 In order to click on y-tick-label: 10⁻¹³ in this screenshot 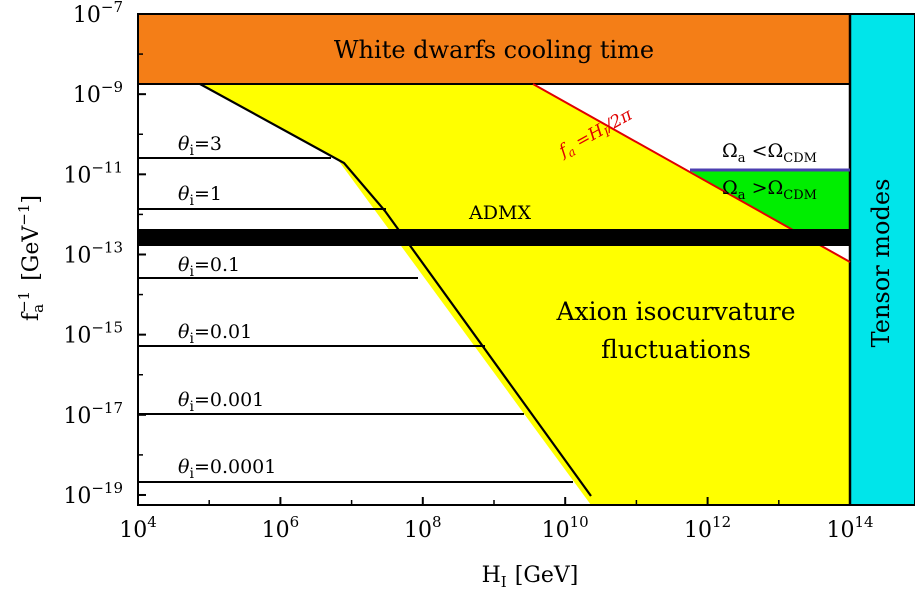, I will do `click(93, 253)`.